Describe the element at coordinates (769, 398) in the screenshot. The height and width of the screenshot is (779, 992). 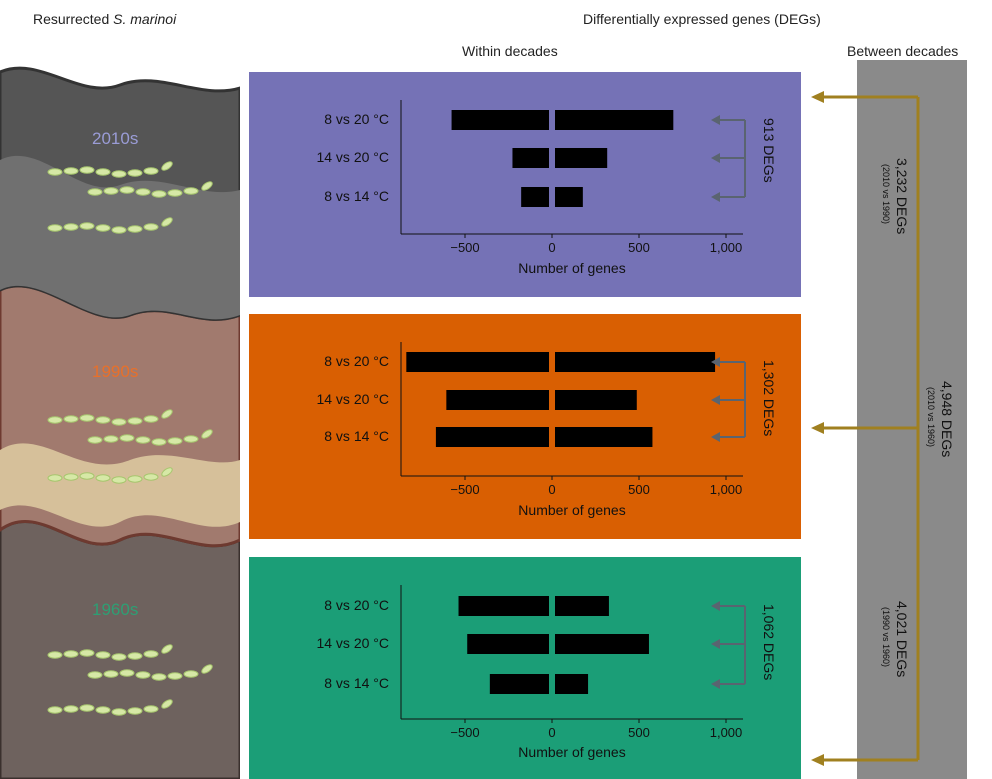
I see `total-degs-label: 1,302 DEGs` at that location.